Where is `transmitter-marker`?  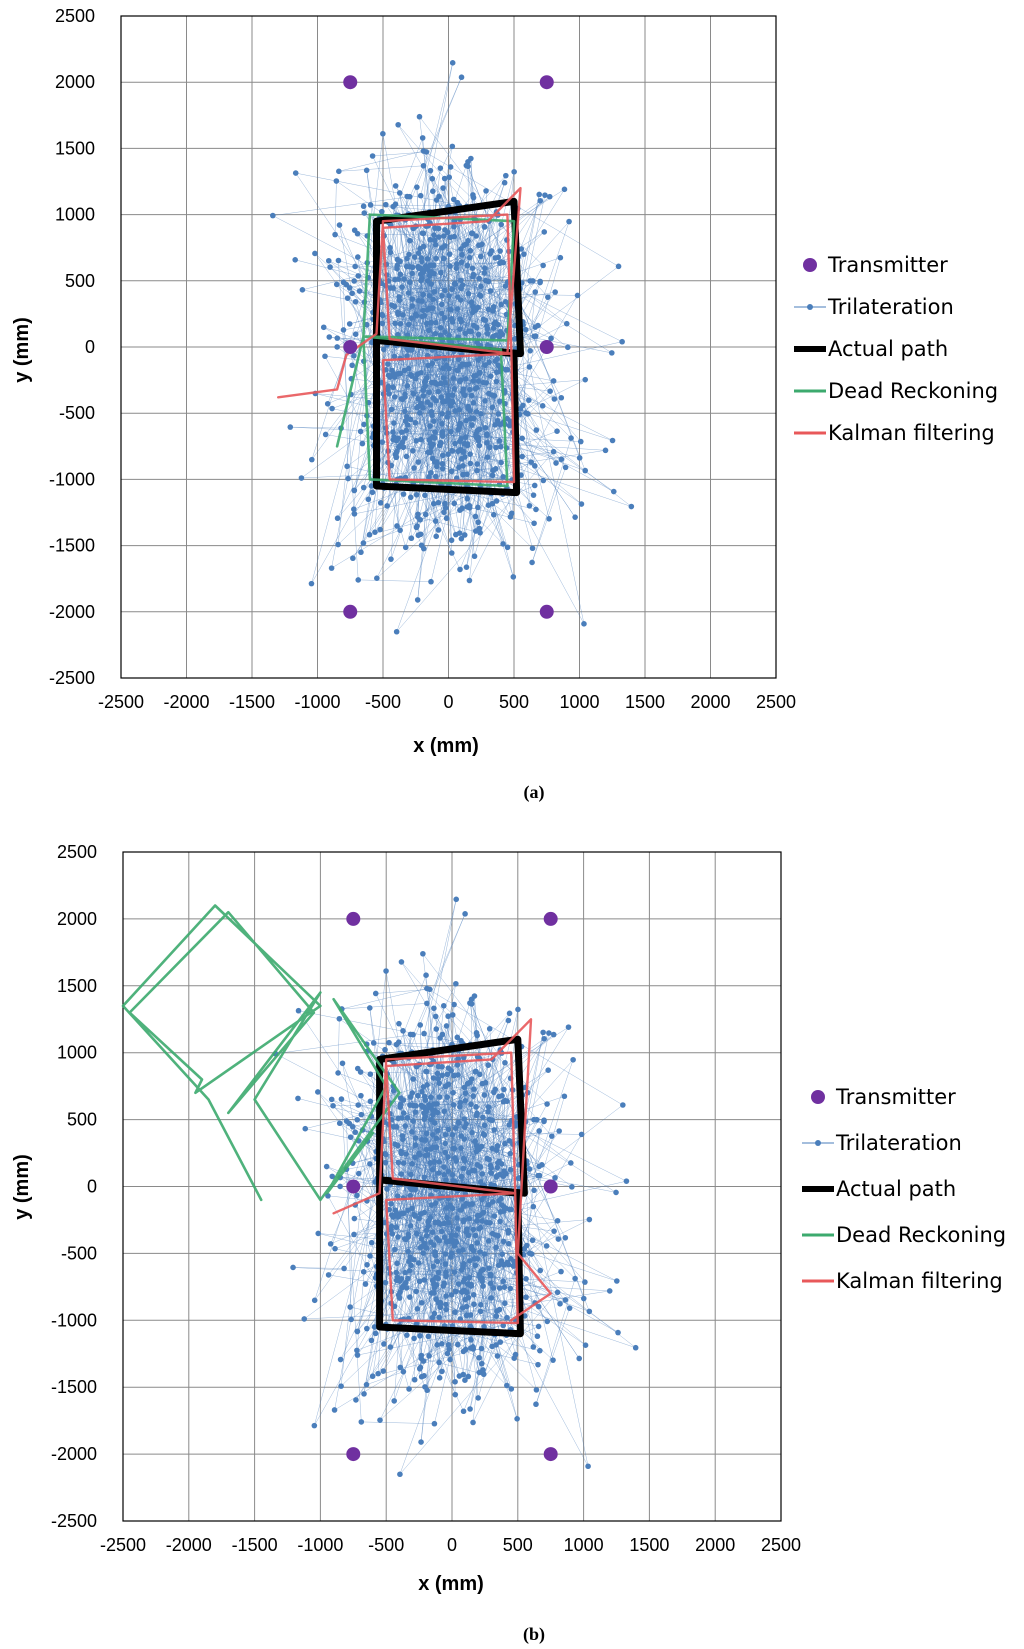
transmitter-marker is located at coordinates (546, 82).